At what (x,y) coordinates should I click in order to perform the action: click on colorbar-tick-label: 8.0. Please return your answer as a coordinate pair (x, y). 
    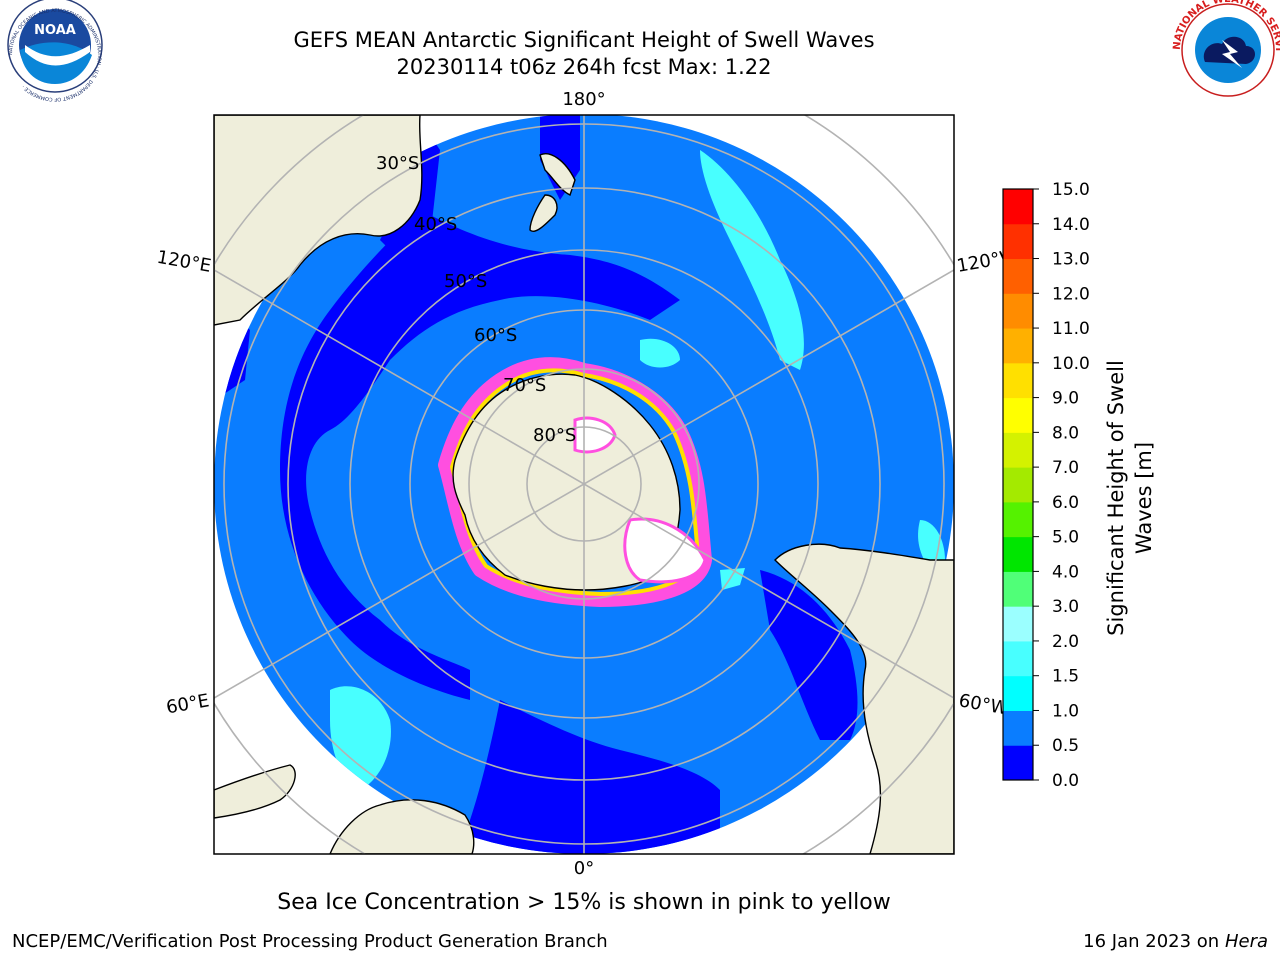
    Looking at the image, I should click on (1065, 433).